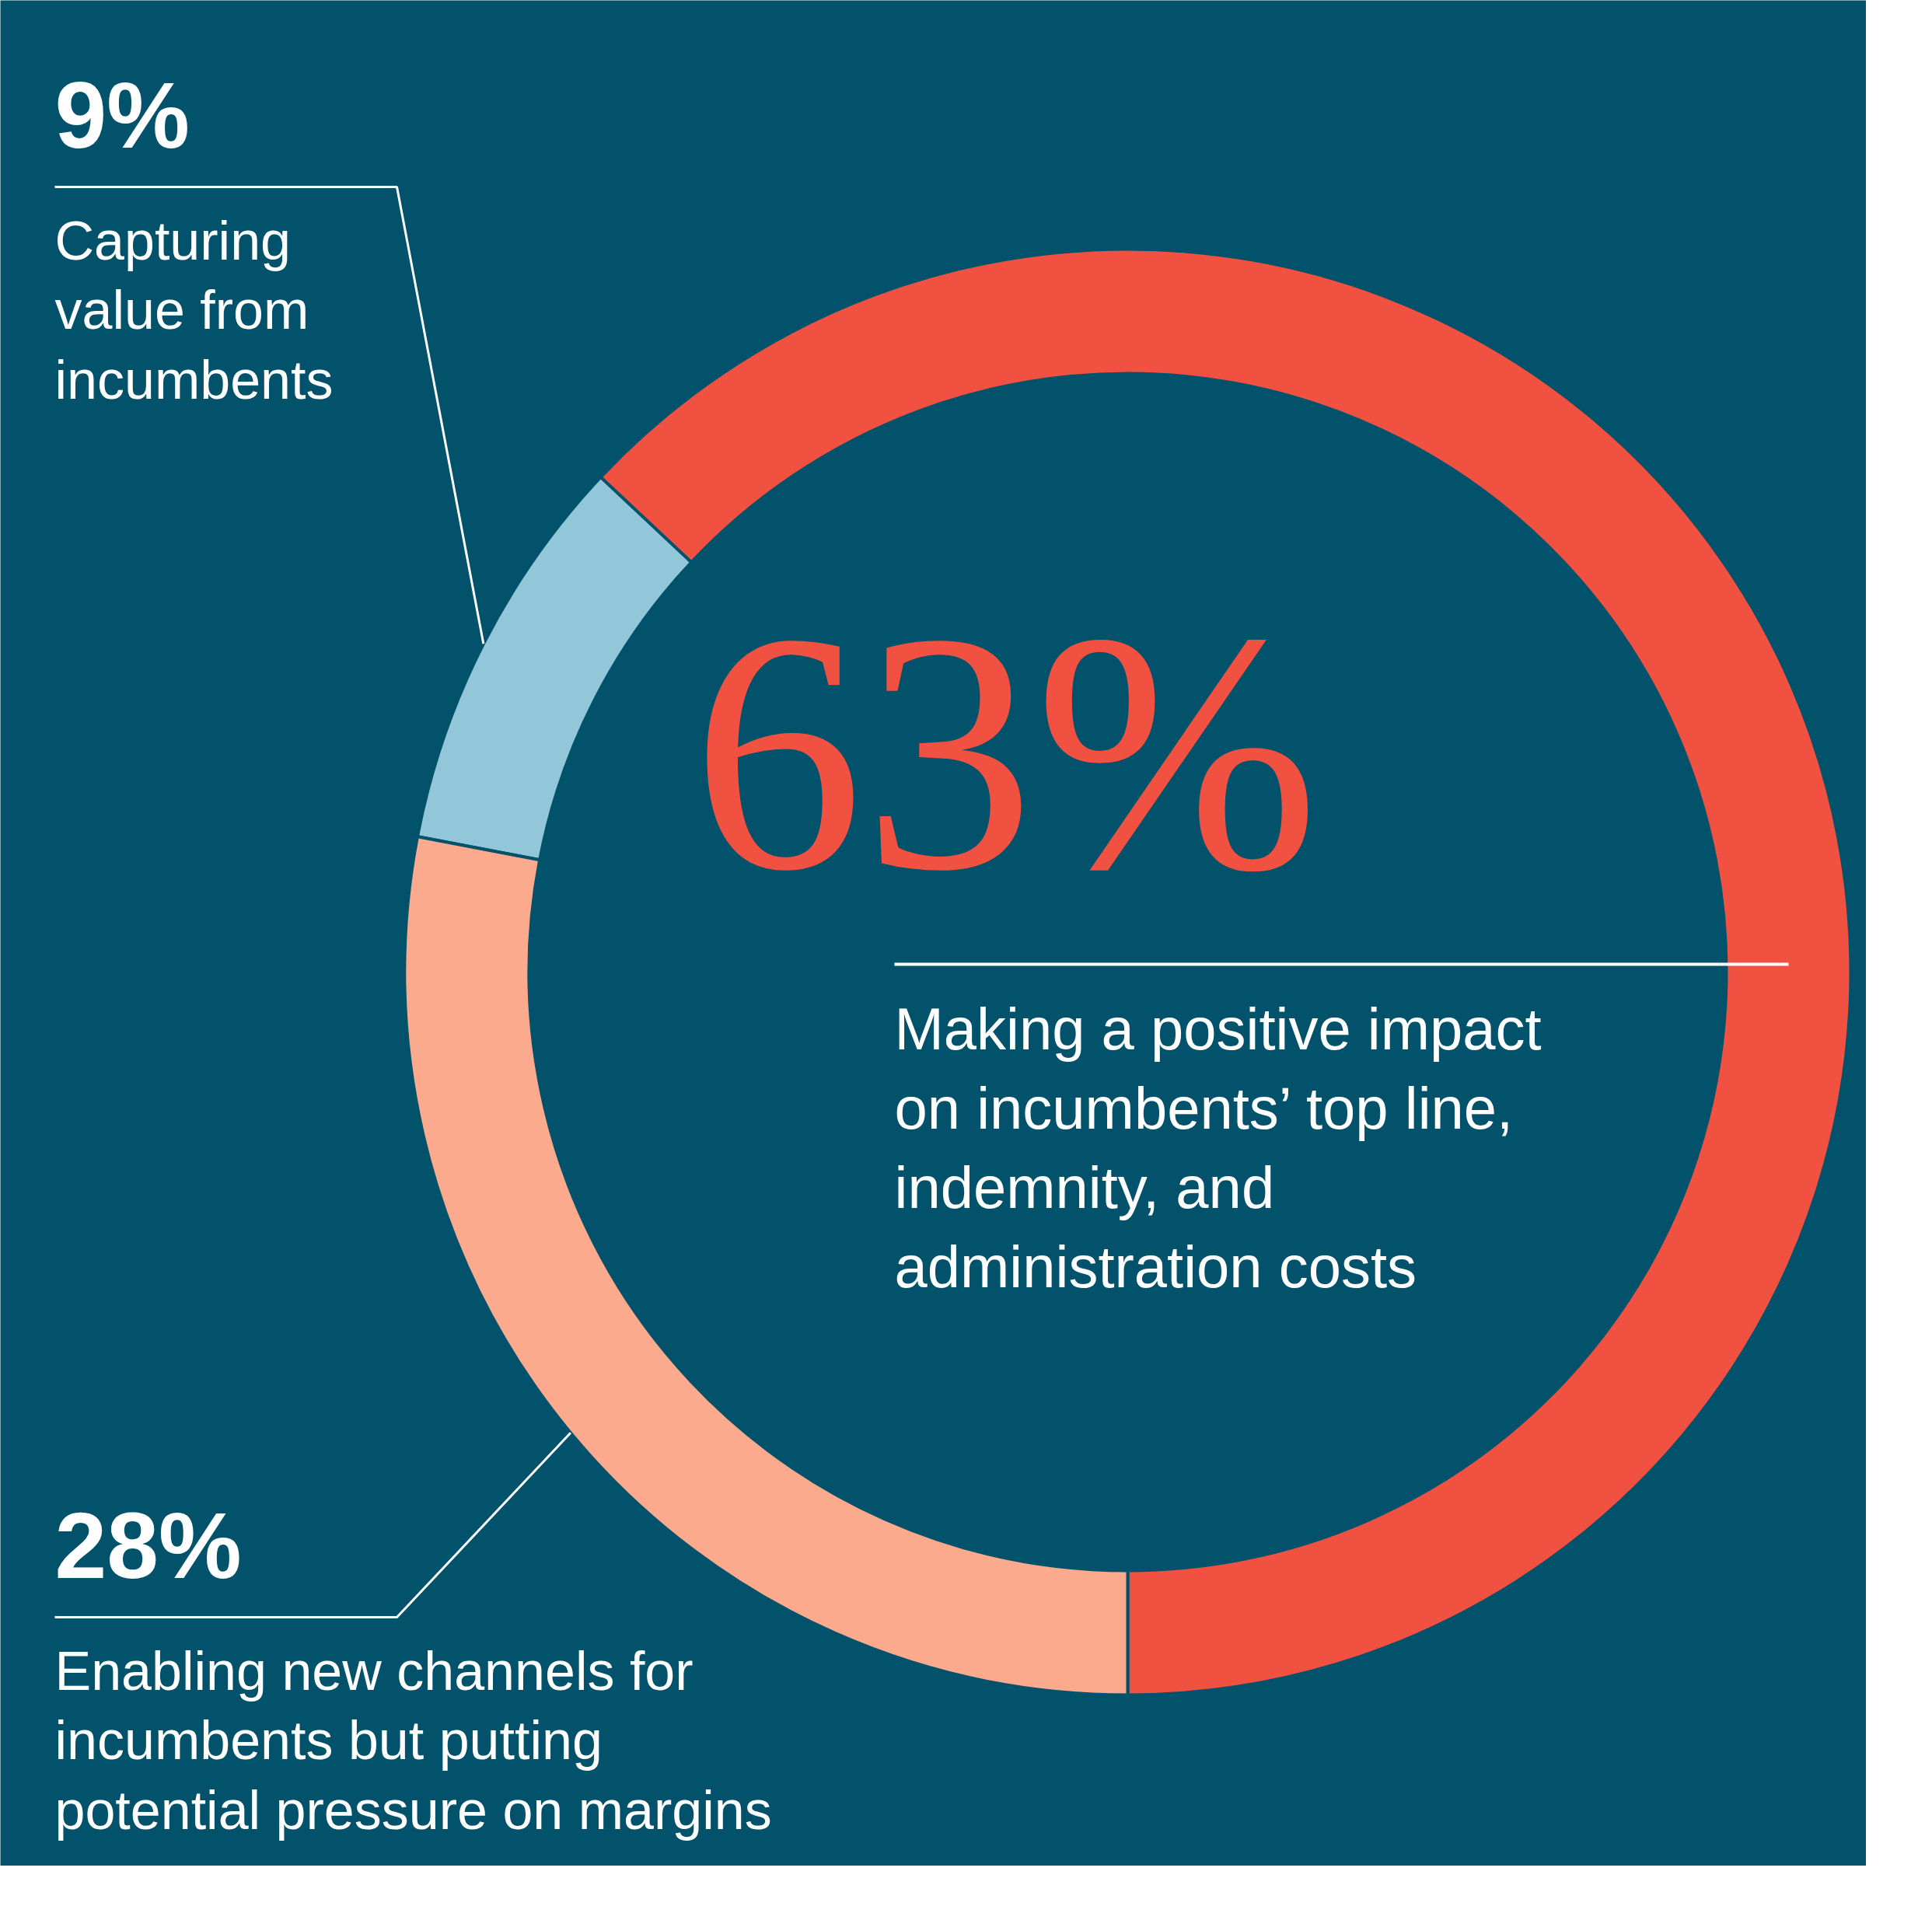 The image size is (1932, 1913). What do you see at coordinates (194, 310) in the screenshot?
I see `slice-label: Capturing value from incumbents` at bounding box center [194, 310].